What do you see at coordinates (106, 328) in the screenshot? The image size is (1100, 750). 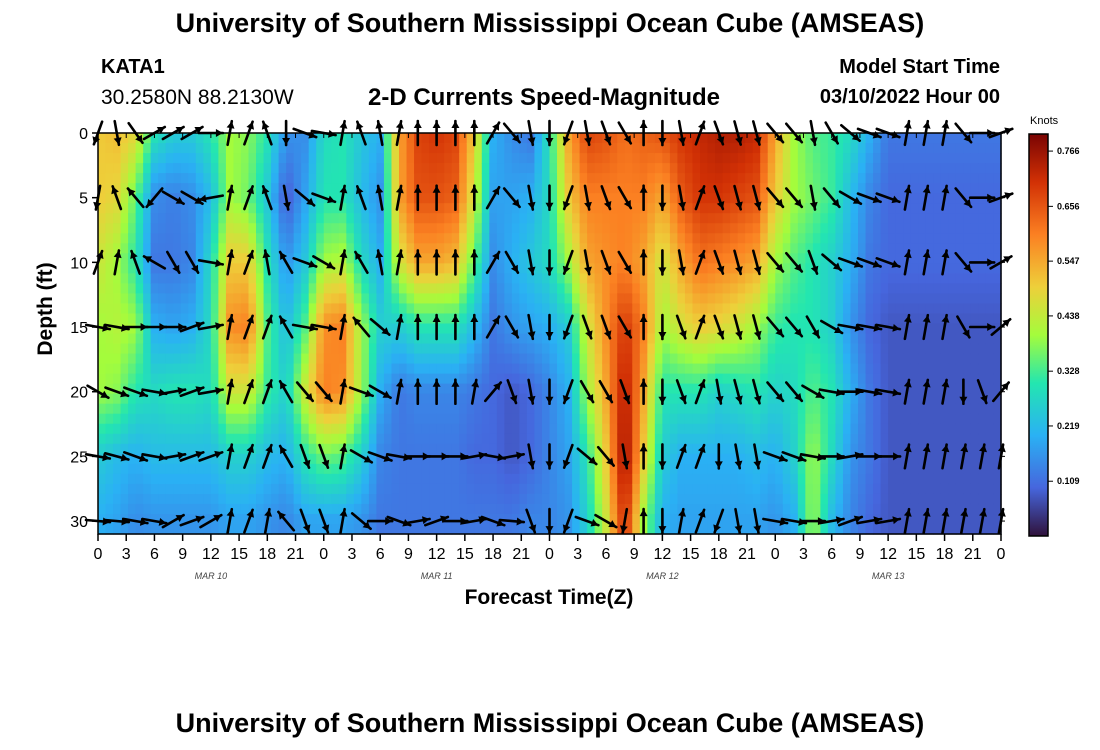 I see `current-arrow-head` at bounding box center [106, 328].